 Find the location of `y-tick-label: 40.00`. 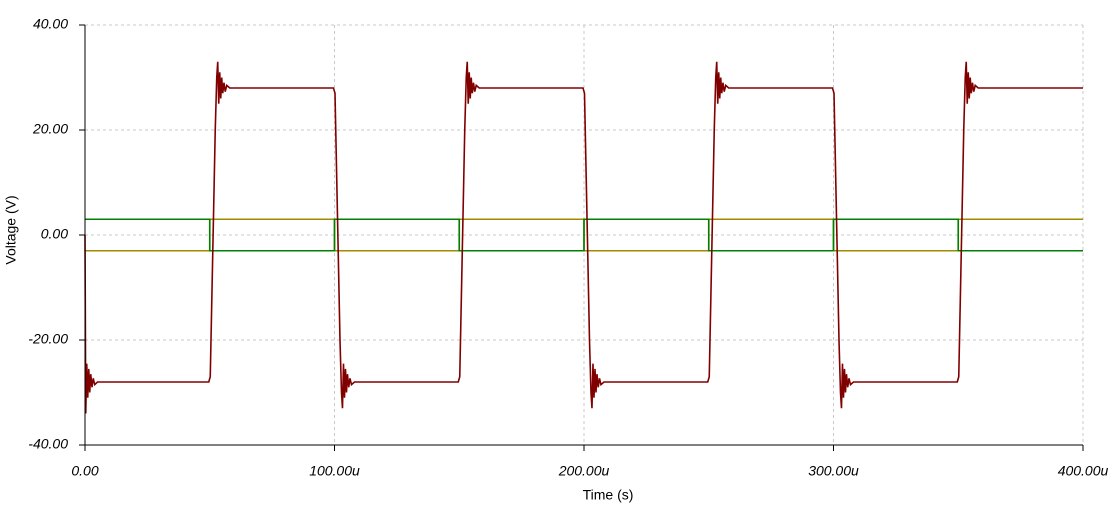

y-tick-label: 40.00 is located at coordinates (50, 24).